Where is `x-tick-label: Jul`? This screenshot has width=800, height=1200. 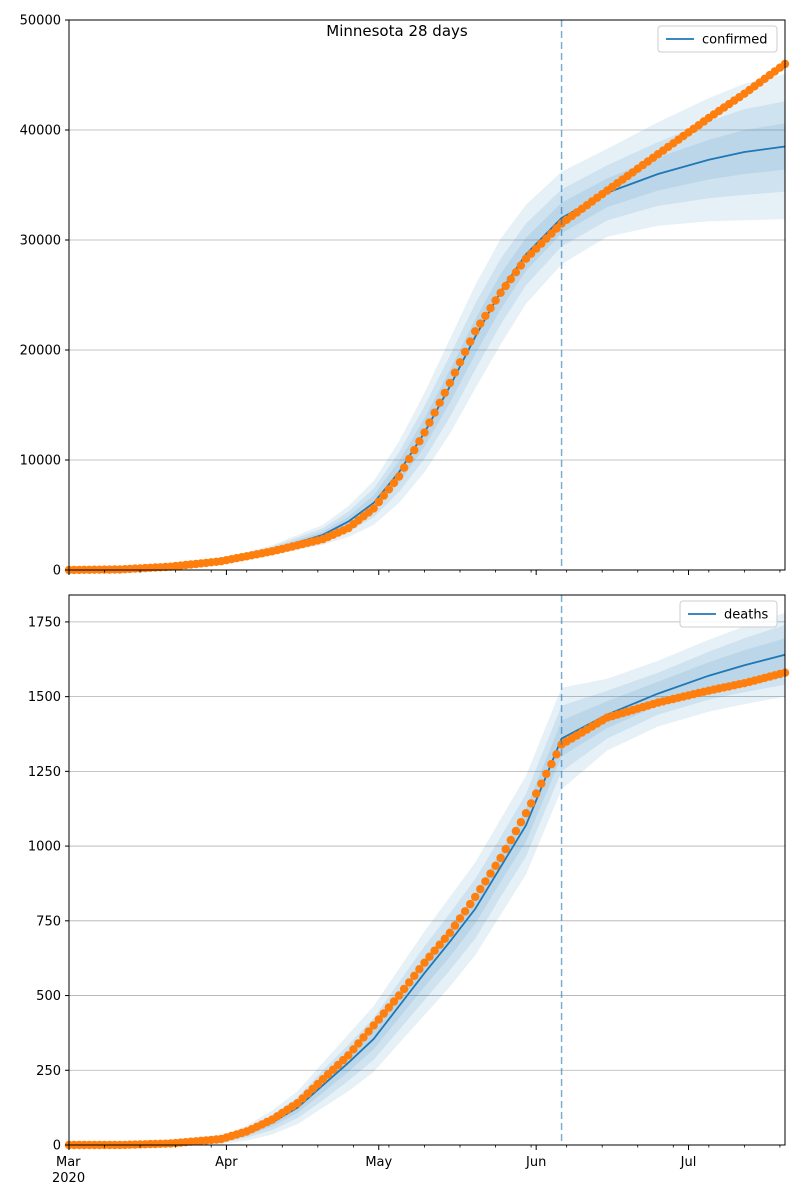
x-tick-label: Jul is located at coordinates (688, 1162).